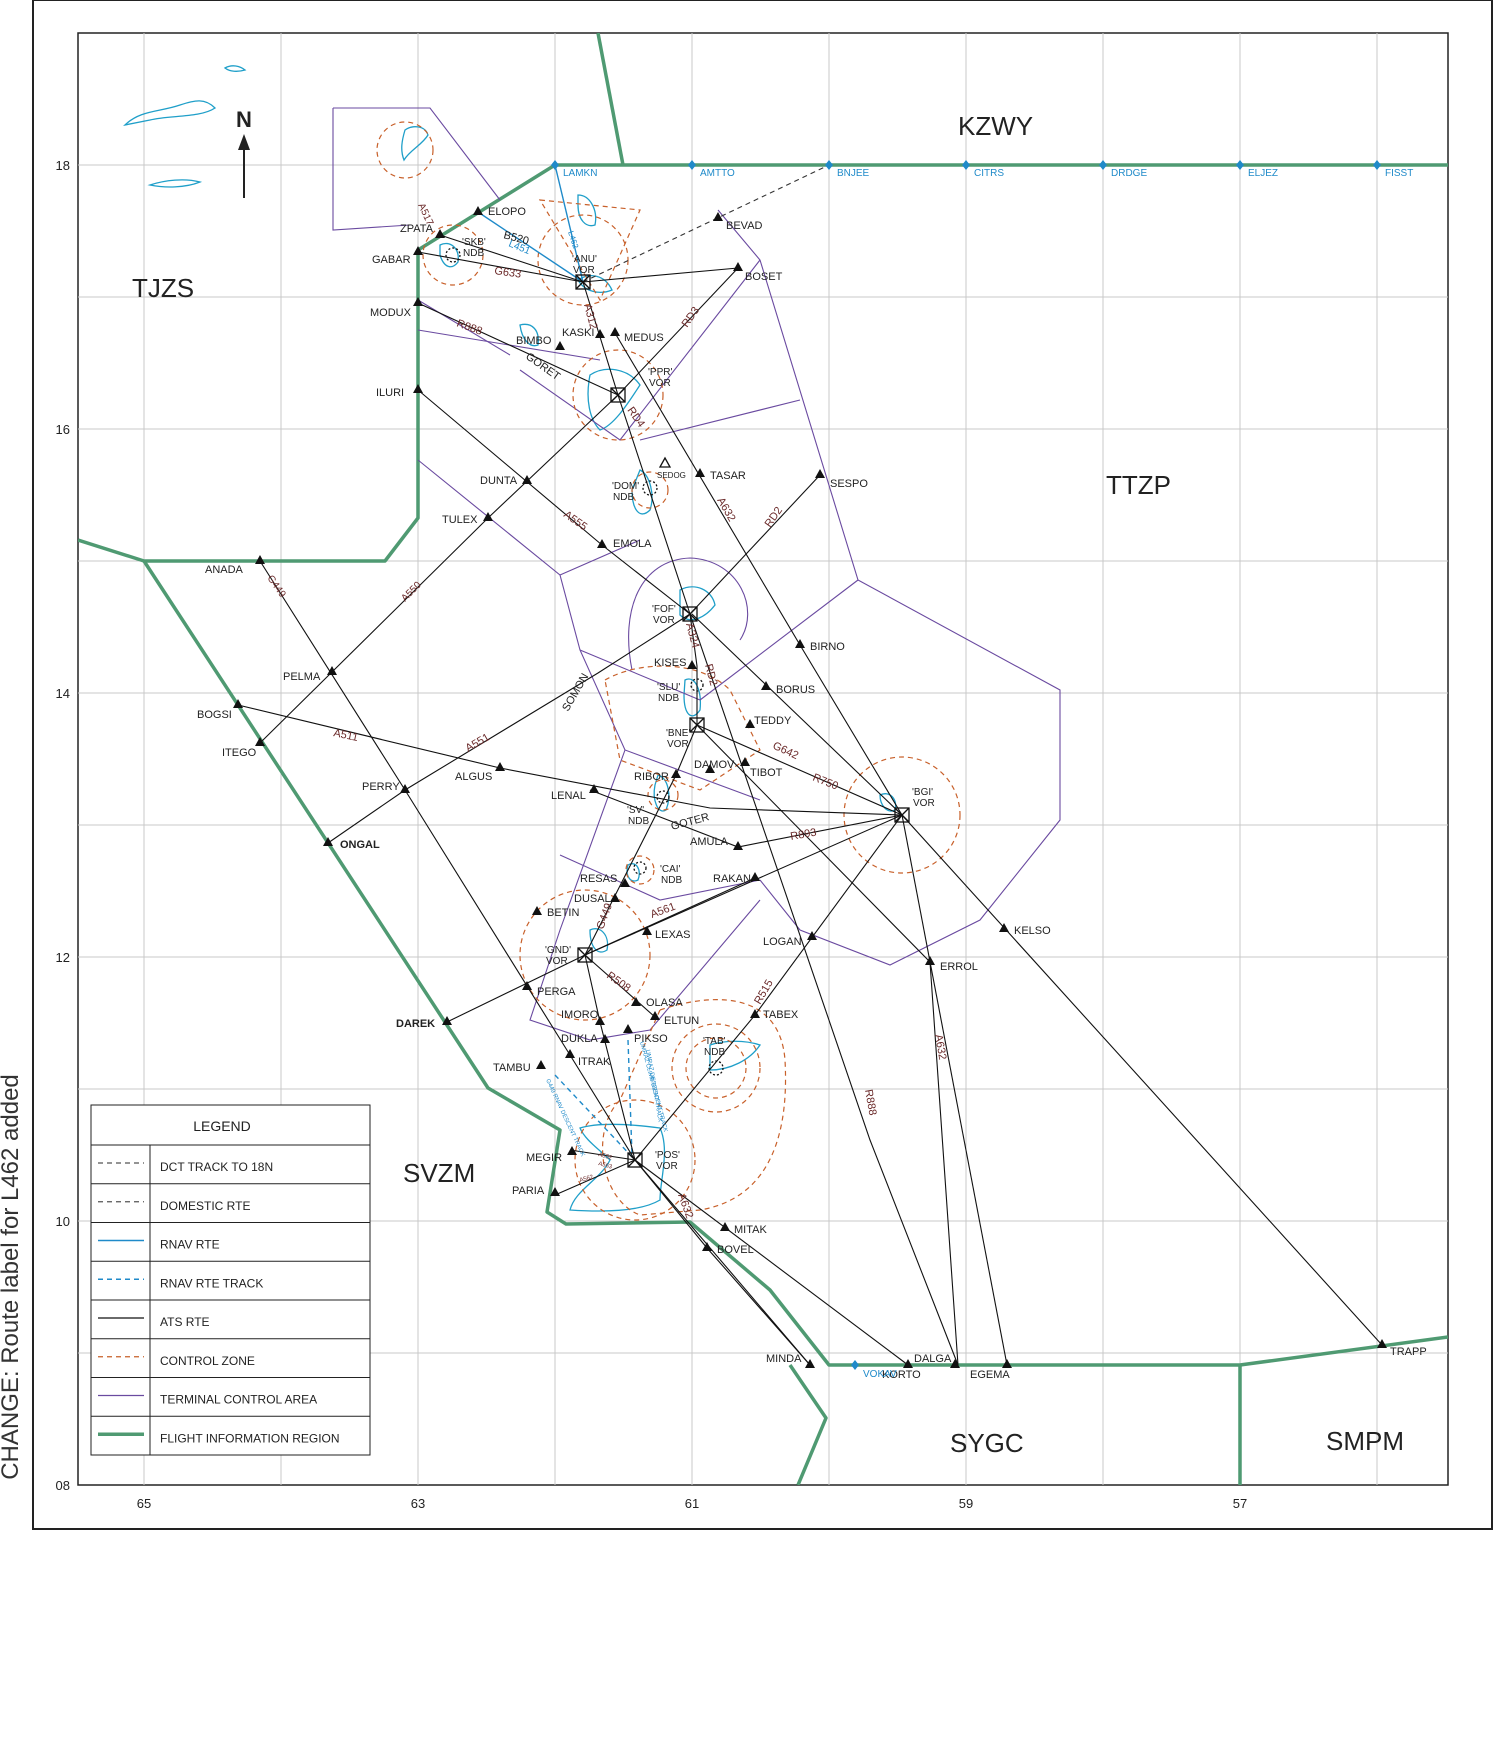 Image resolution: width=1493 pixels, height=1737 pixels. What do you see at coordinates (692, 1503) in the screenshot?
I see `lon-axis: 65 63 61 59 57` at bounding box center [692, 1503].